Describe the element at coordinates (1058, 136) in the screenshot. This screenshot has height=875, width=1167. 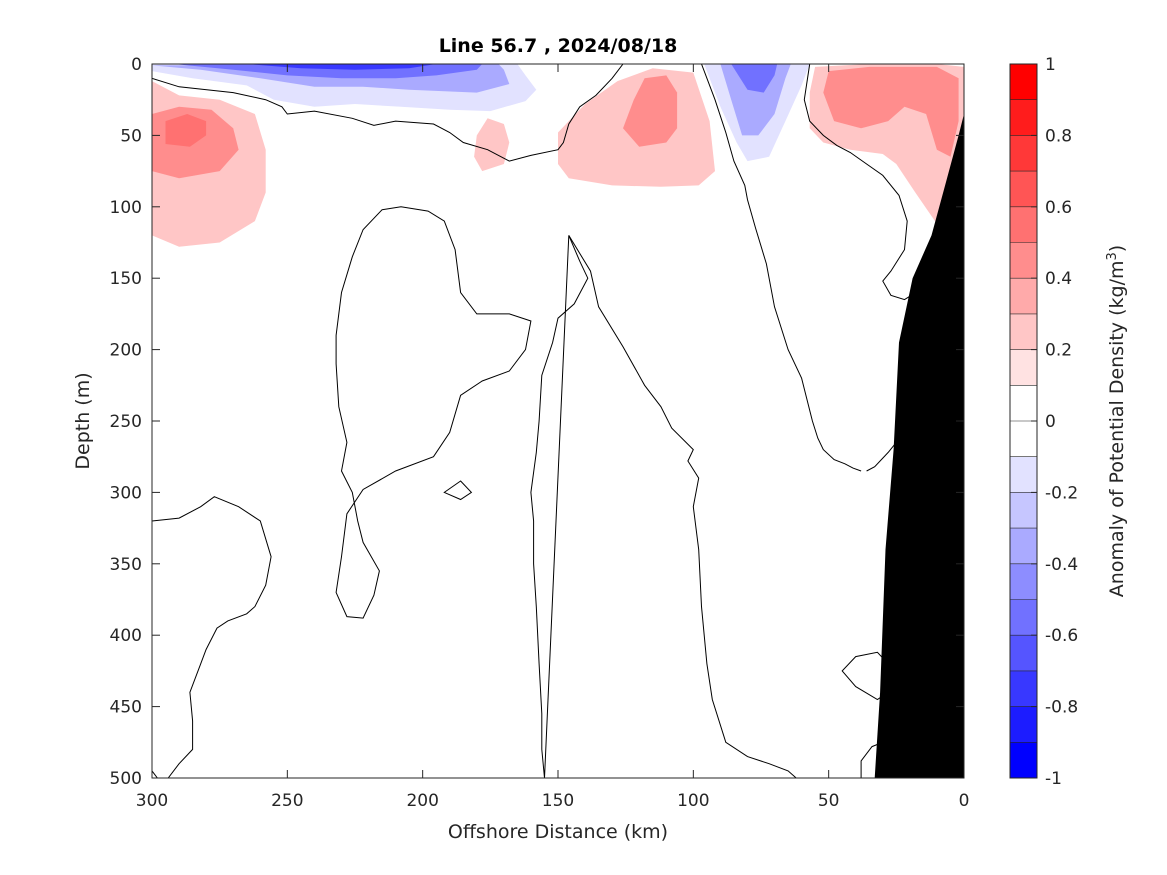
I see `colorbar-tick-label: 0.8` at that location.